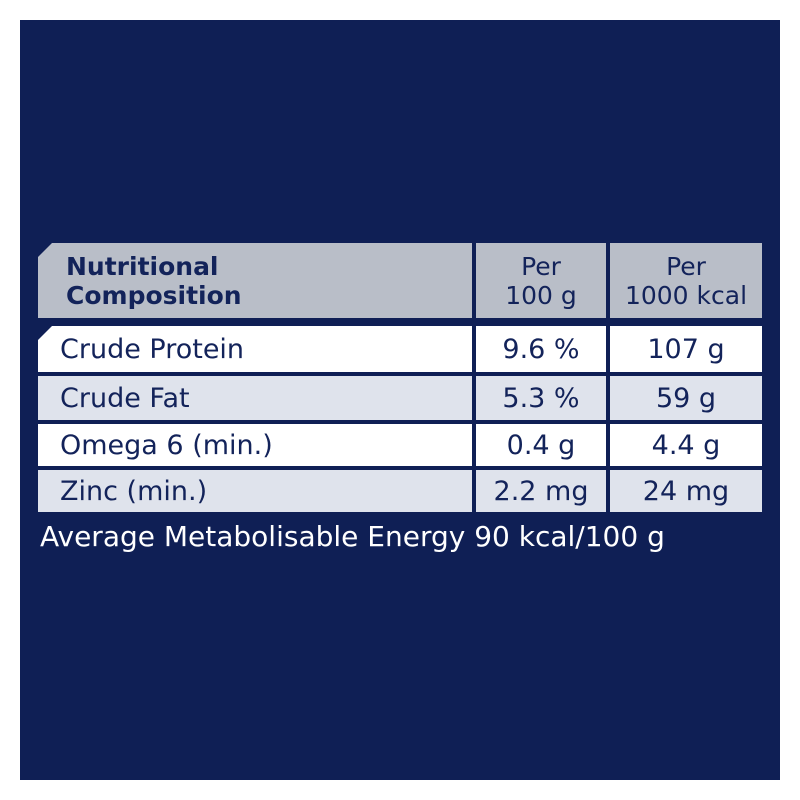  I want to click on header-line: Nutritional, so click(142, 266).